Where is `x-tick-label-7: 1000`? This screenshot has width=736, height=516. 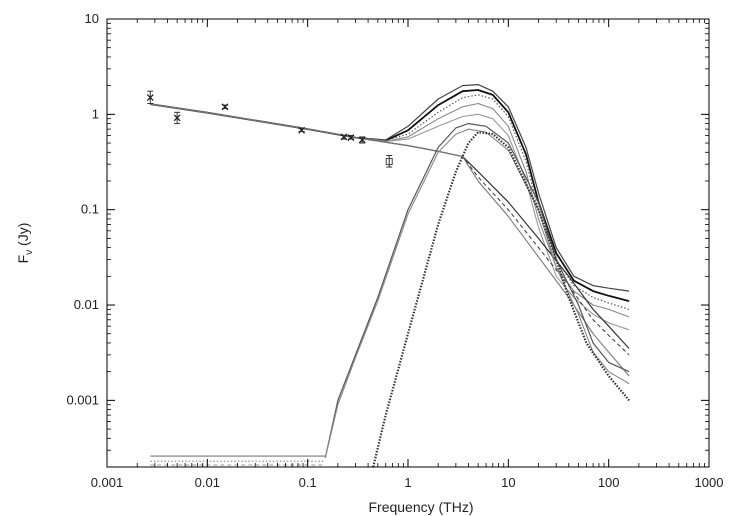
x-tick-label-7: 1000 is located at coordinates (709, 482).